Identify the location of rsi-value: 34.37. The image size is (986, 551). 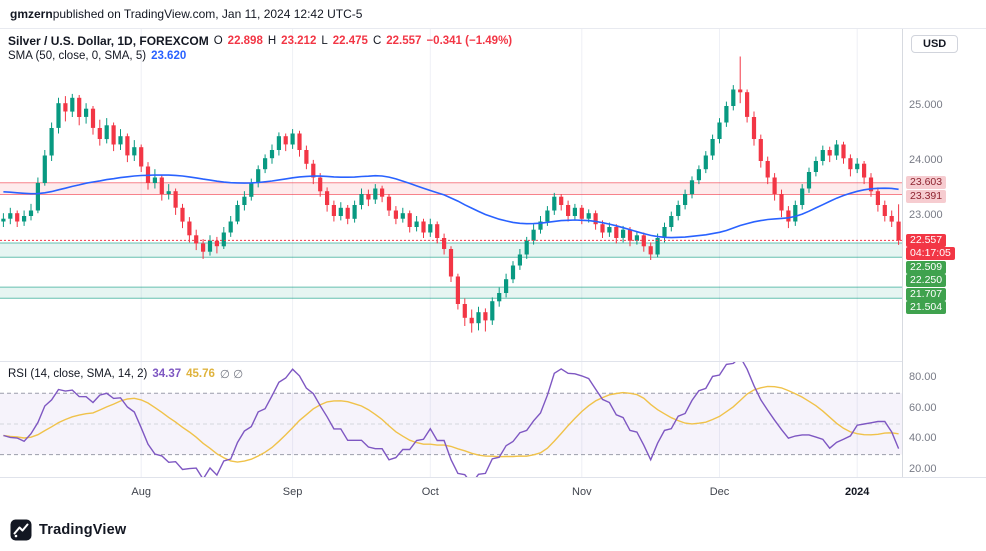
(167, 374).